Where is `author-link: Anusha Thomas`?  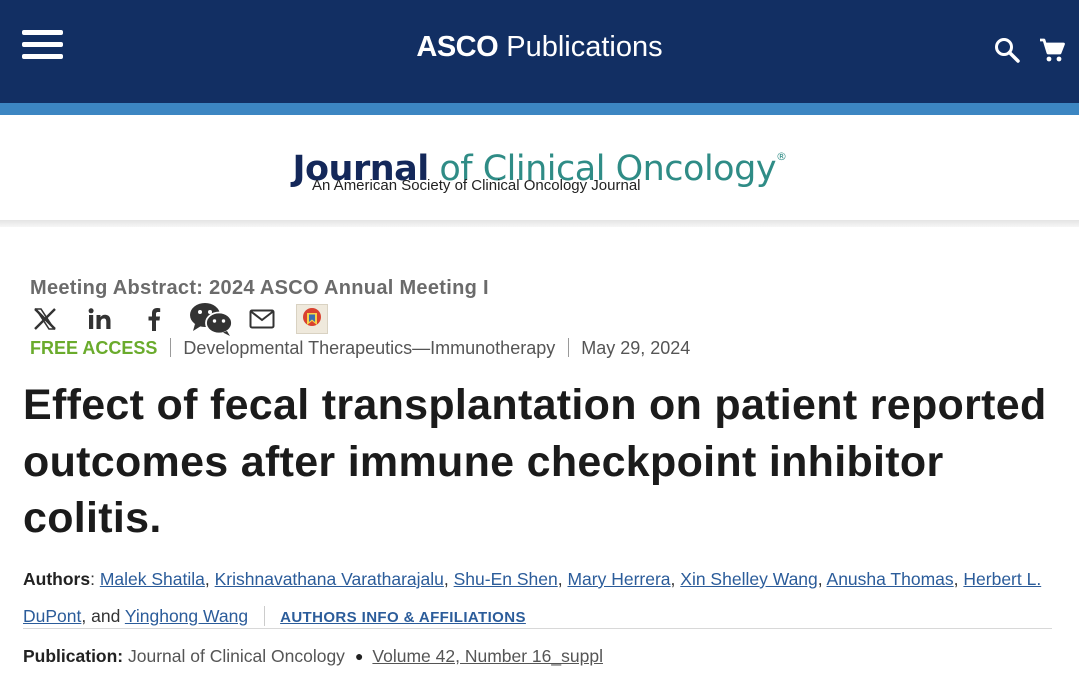 author-link: Anusha Thomas is located at coordinates (890, 579).